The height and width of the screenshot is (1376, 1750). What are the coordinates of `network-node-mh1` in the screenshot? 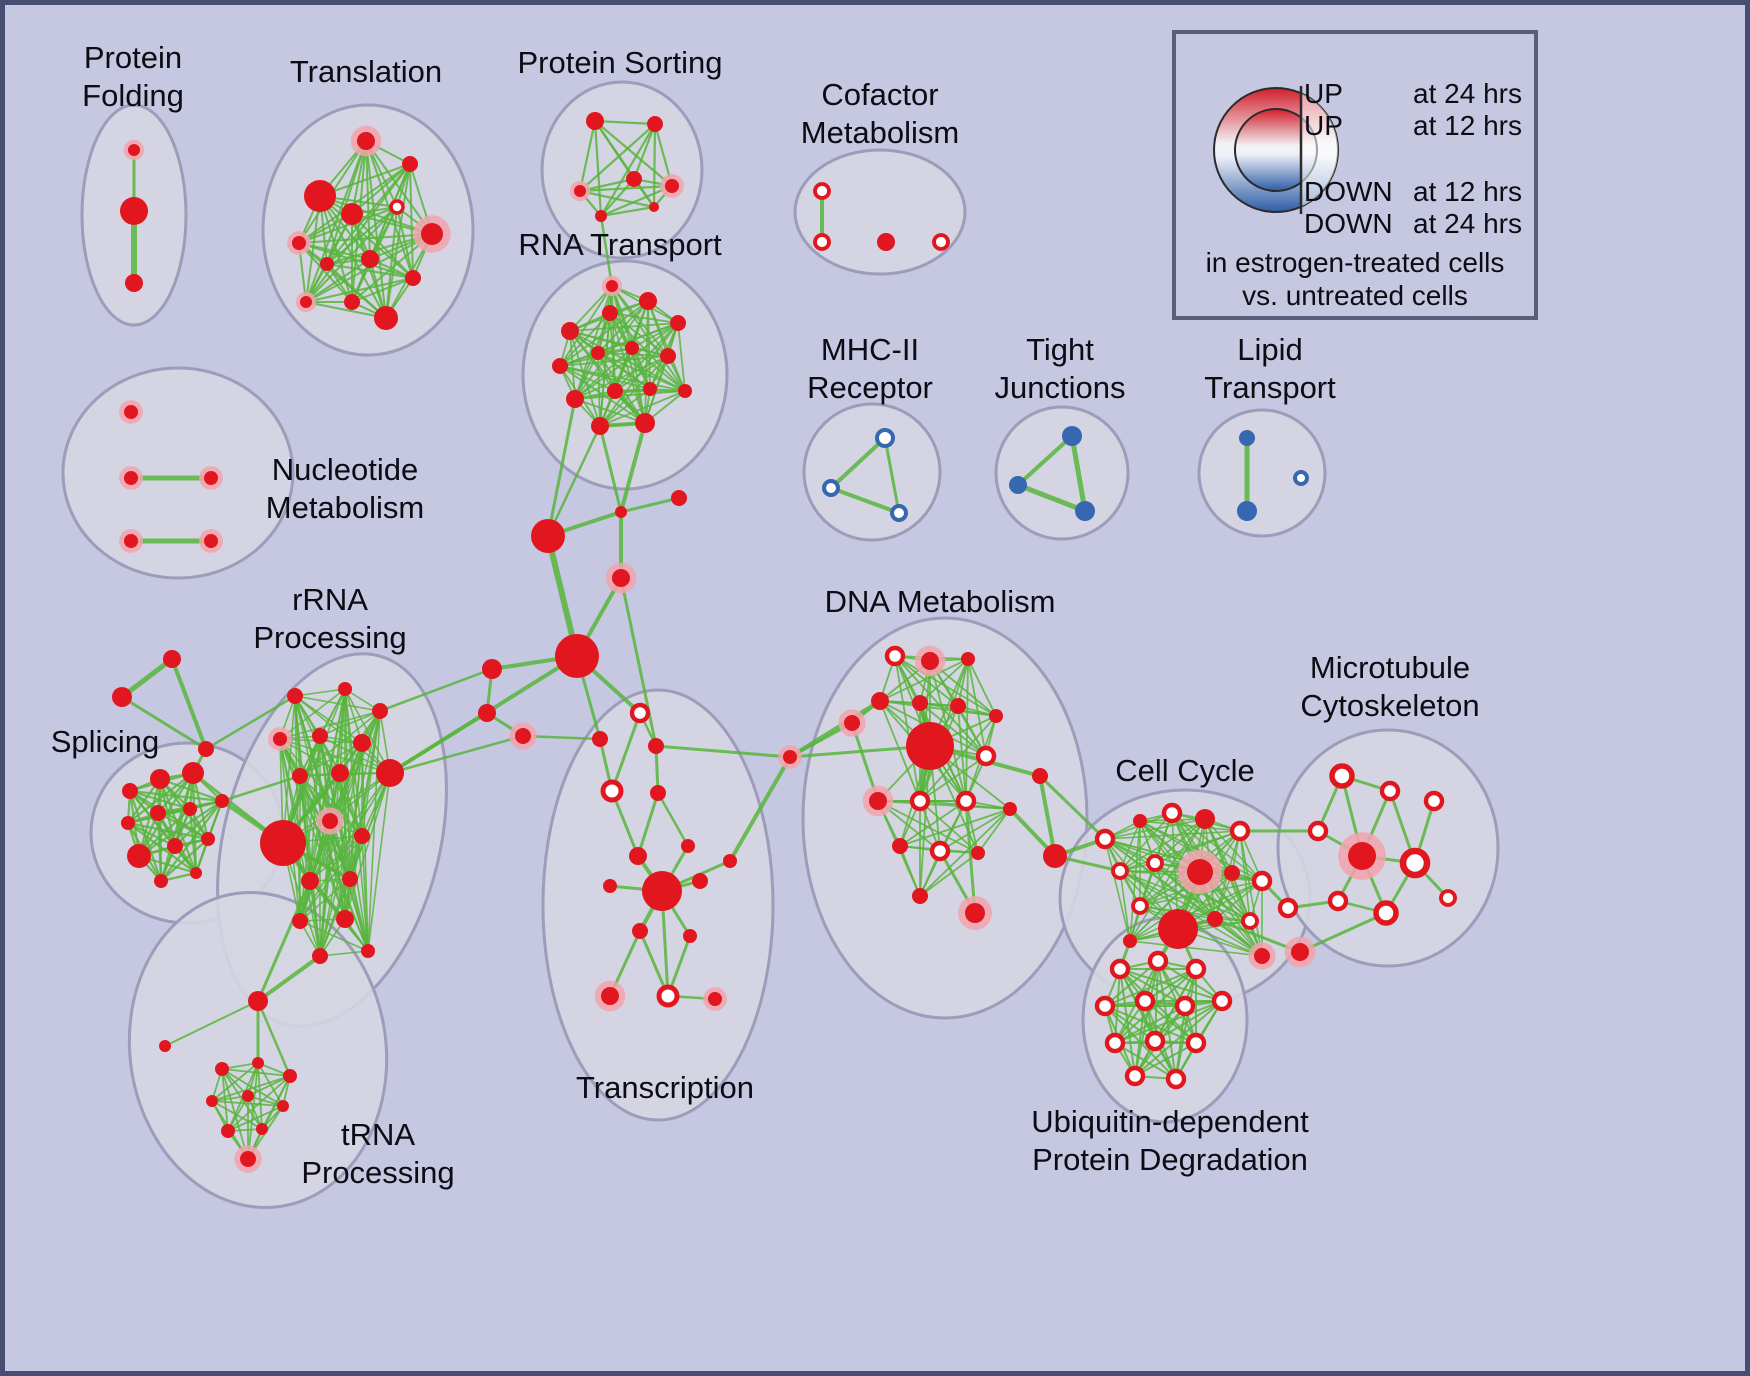 It's located at (885, 438).